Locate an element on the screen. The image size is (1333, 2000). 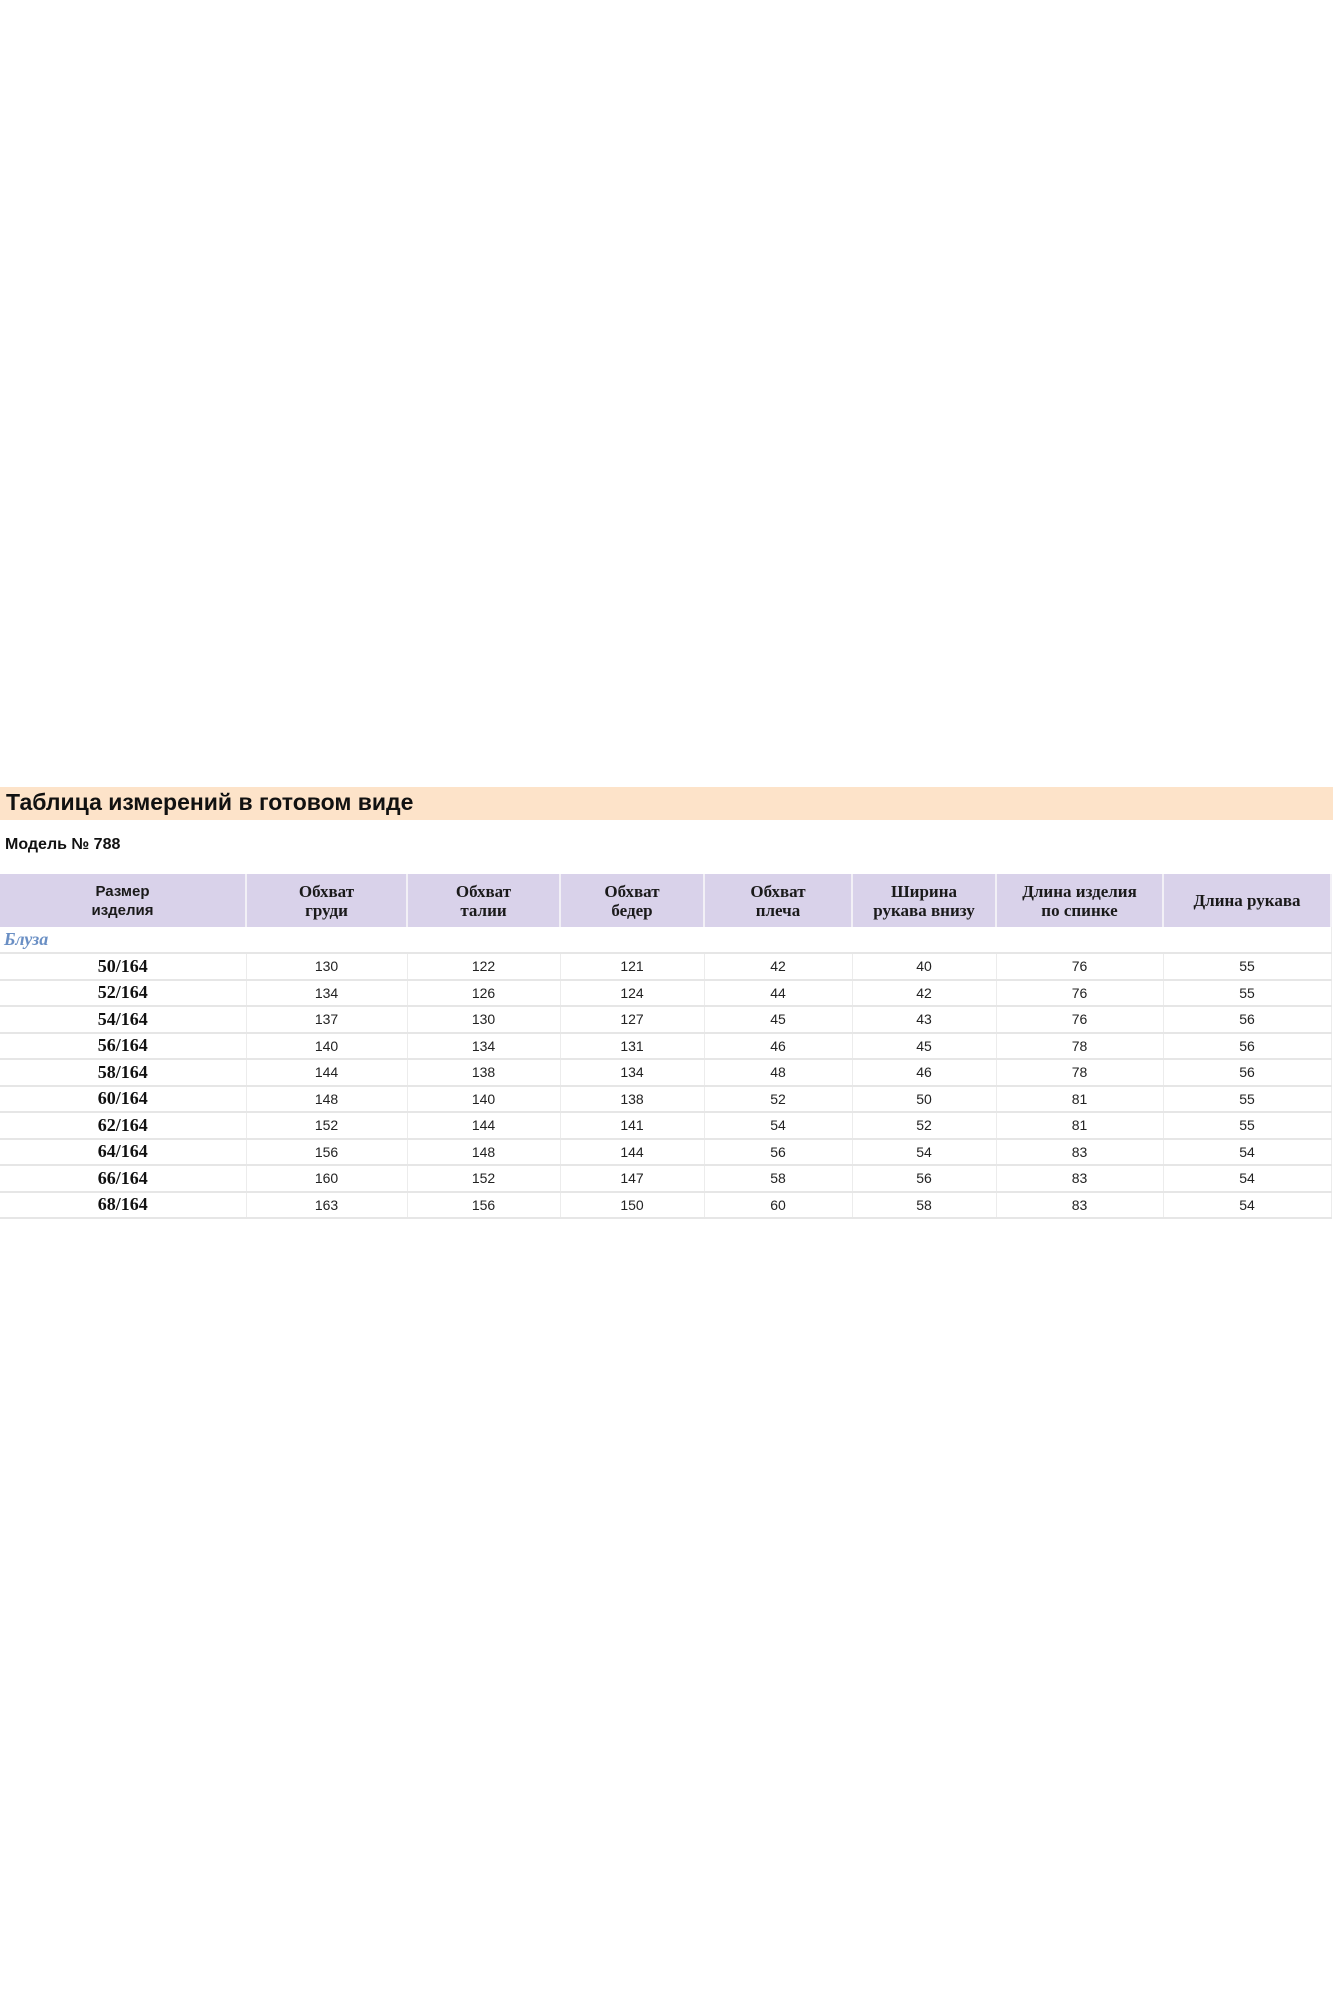
section-label: Блуза is located at coordinates (666, 940).